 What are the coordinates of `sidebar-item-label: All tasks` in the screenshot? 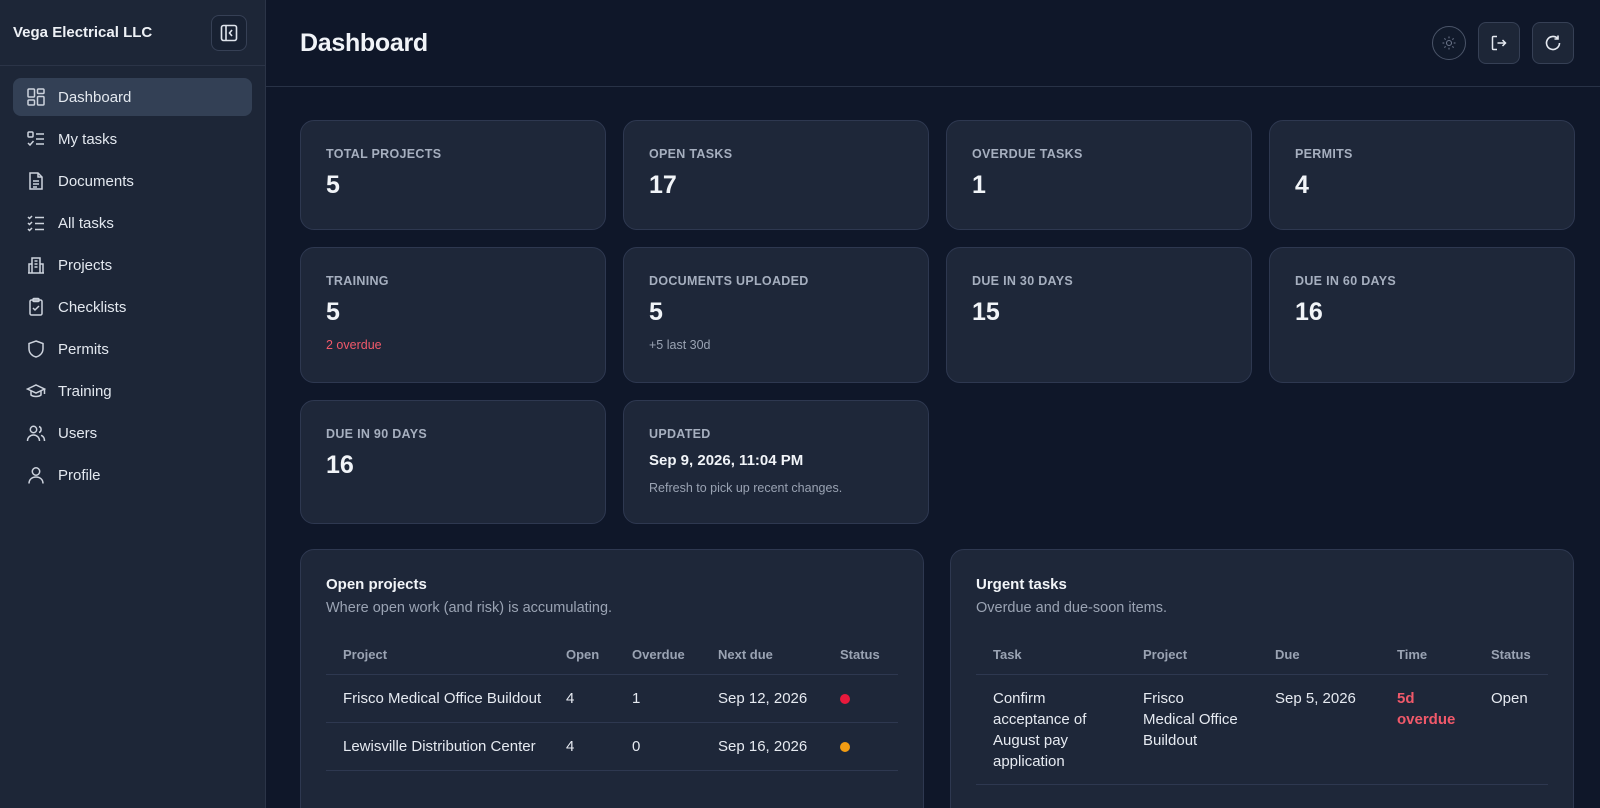 It's located at (86, 223).